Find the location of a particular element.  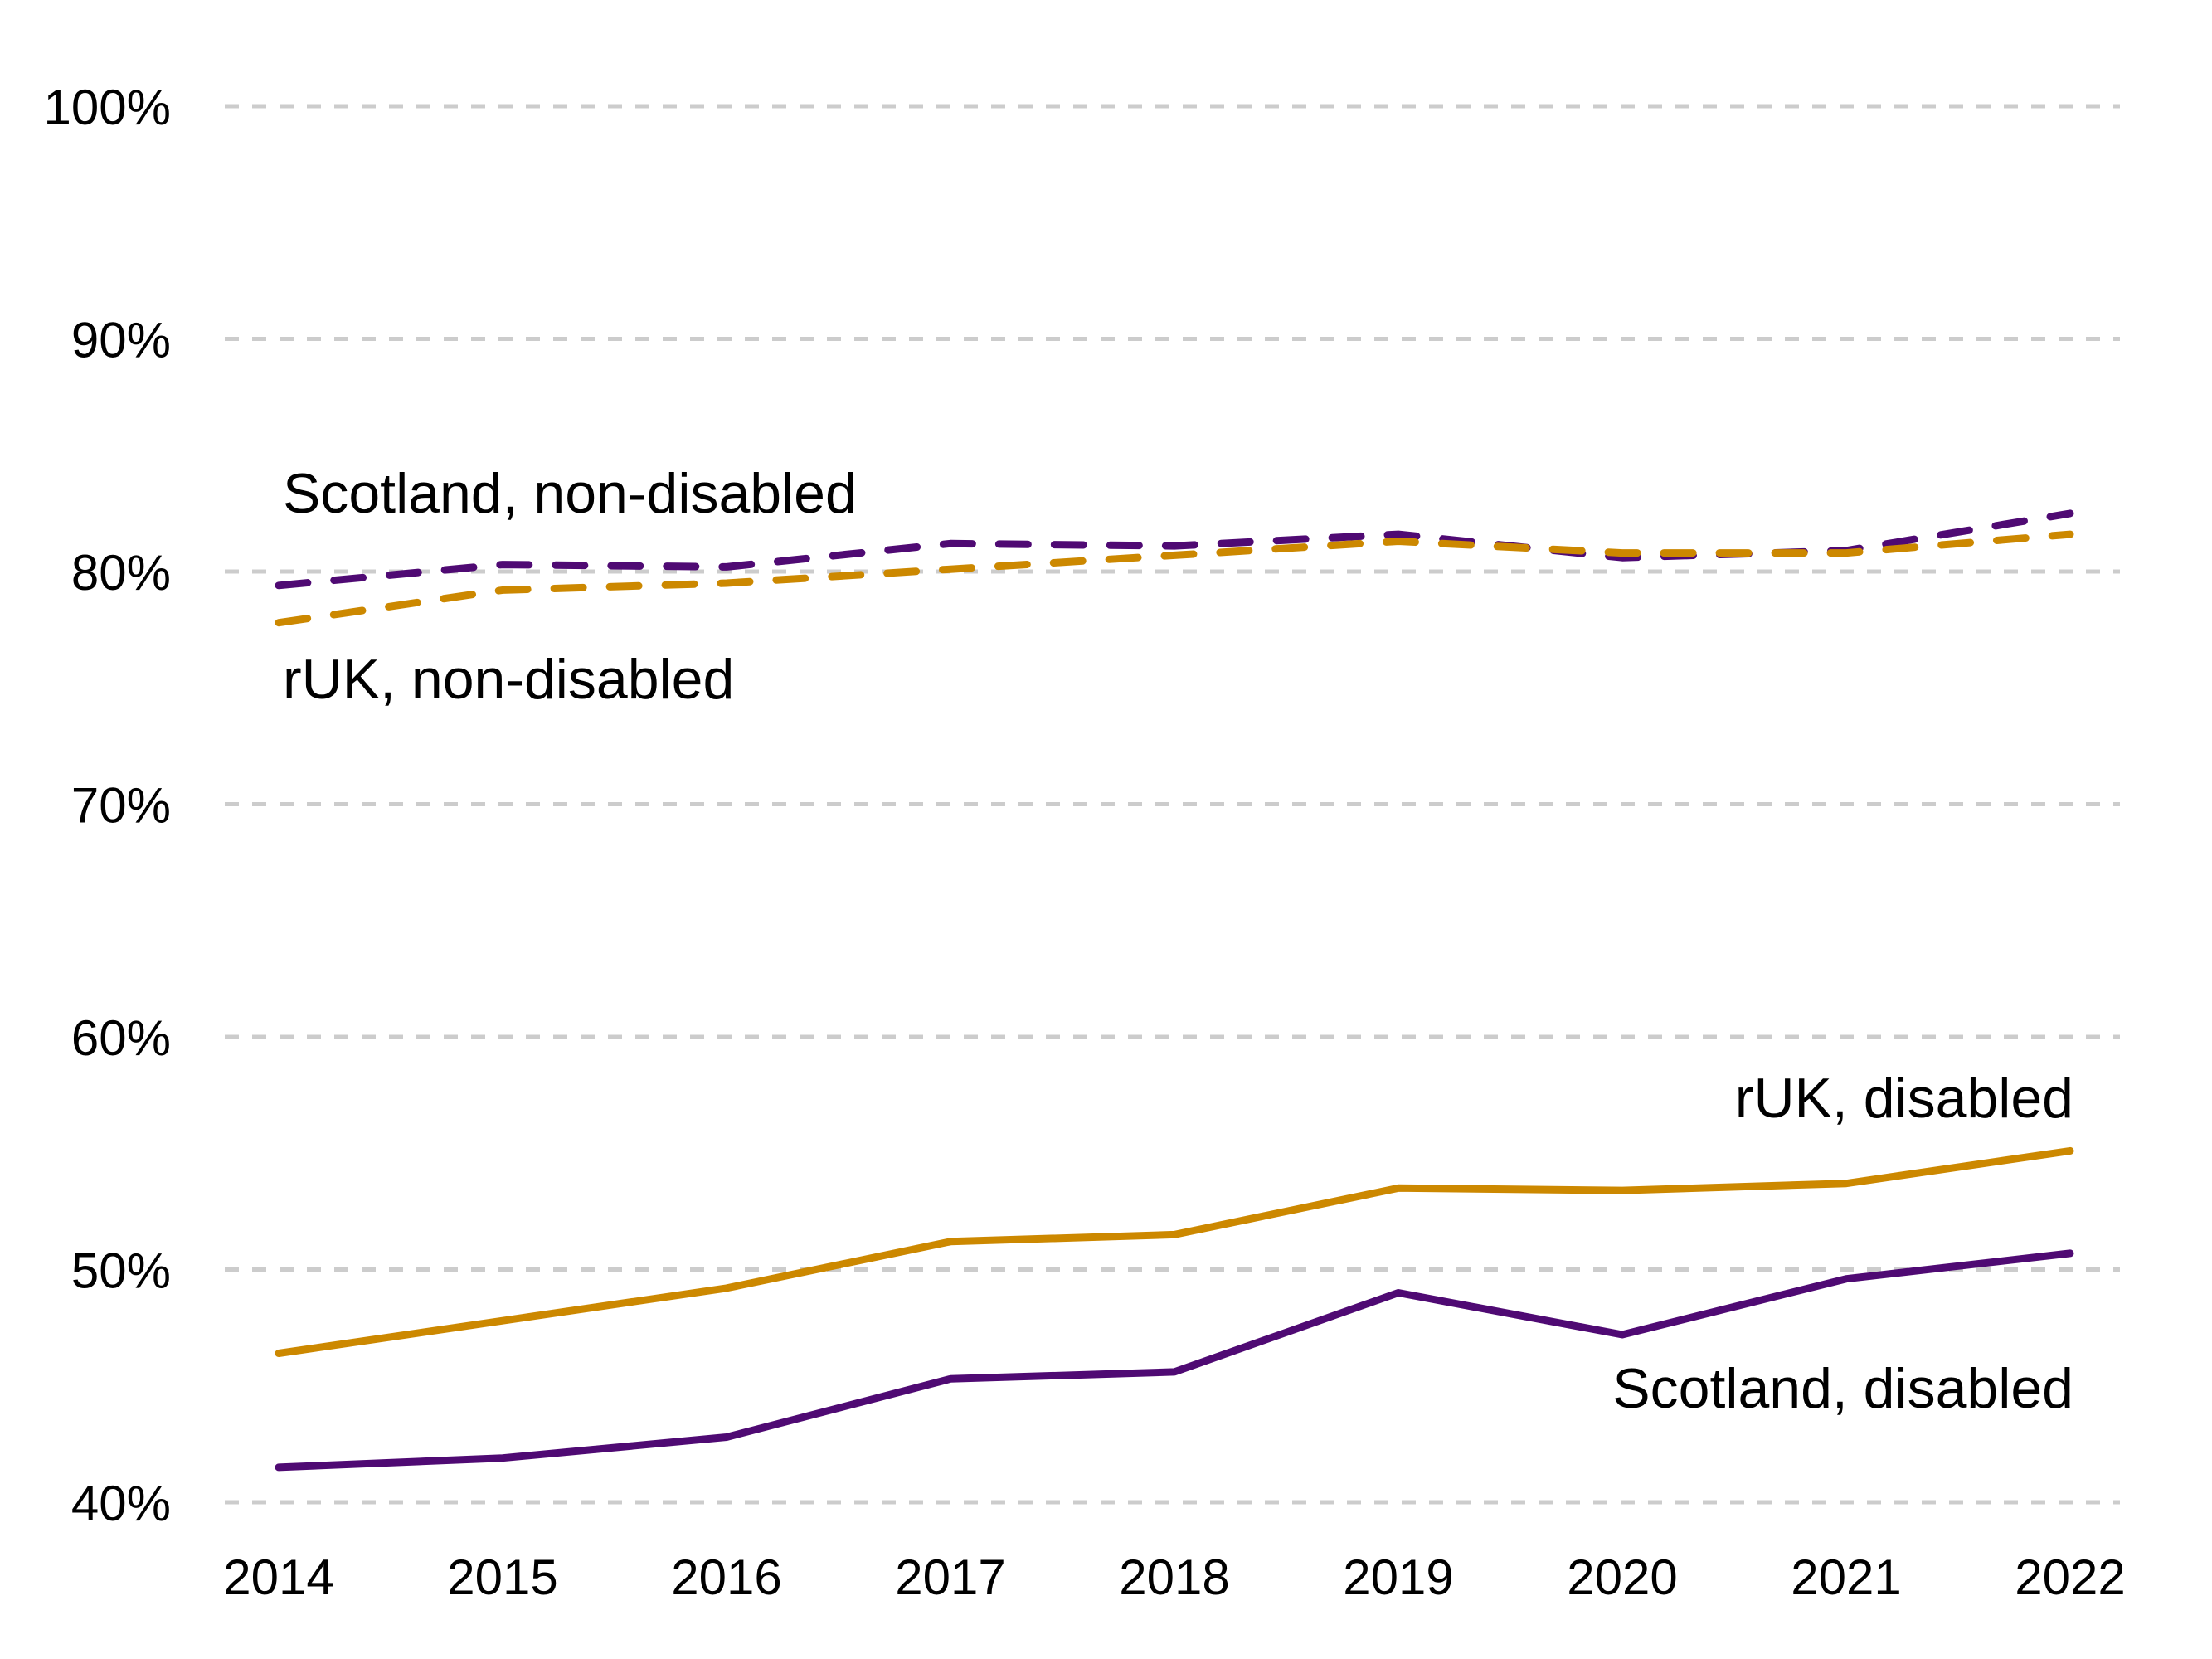

x-axis-tick-labels: 2014 2015 2016 2017 2018 2019 2020 2021 2022 is located at coordinates (1174, 1577).